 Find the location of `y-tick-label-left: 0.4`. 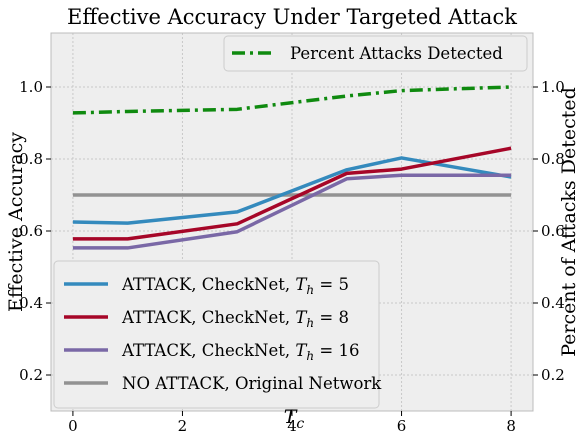

y-tick-label-left: 0.4 is located at coordinates (31, 303).